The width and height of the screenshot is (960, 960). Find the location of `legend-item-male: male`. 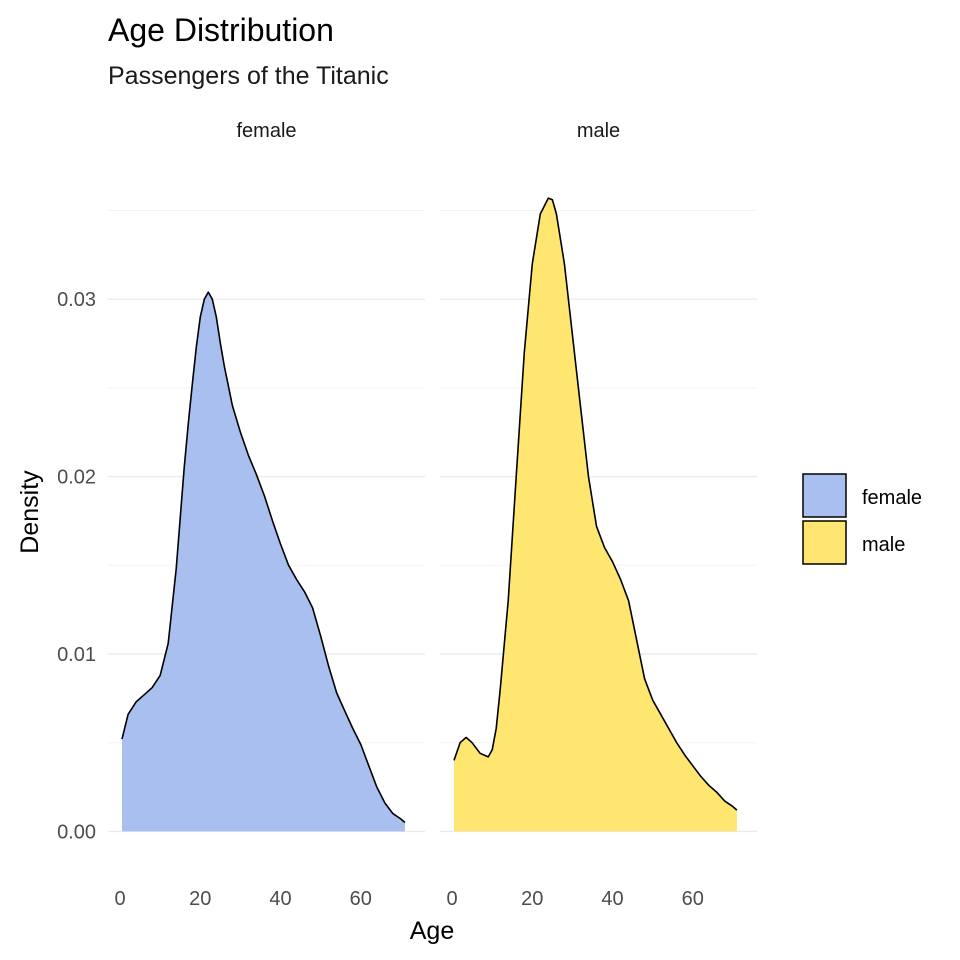

legend-item-male: male is located at coordinates (853, 542).